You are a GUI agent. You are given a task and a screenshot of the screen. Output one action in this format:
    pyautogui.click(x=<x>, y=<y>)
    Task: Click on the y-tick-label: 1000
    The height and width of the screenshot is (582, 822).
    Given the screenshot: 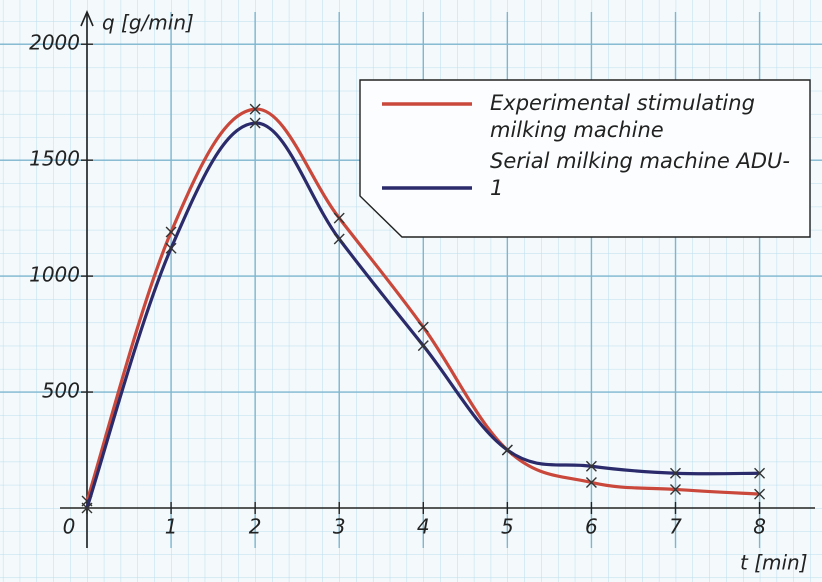 What is the action you would take?
    pyautogui.click(x=54, y=275)
    